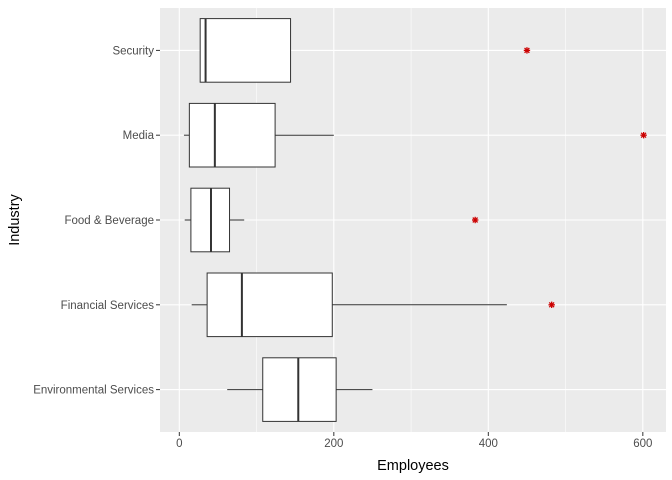  Describe the element at coordinates (373, 305) in the screenshot. I see `box-financial-services` at that location.